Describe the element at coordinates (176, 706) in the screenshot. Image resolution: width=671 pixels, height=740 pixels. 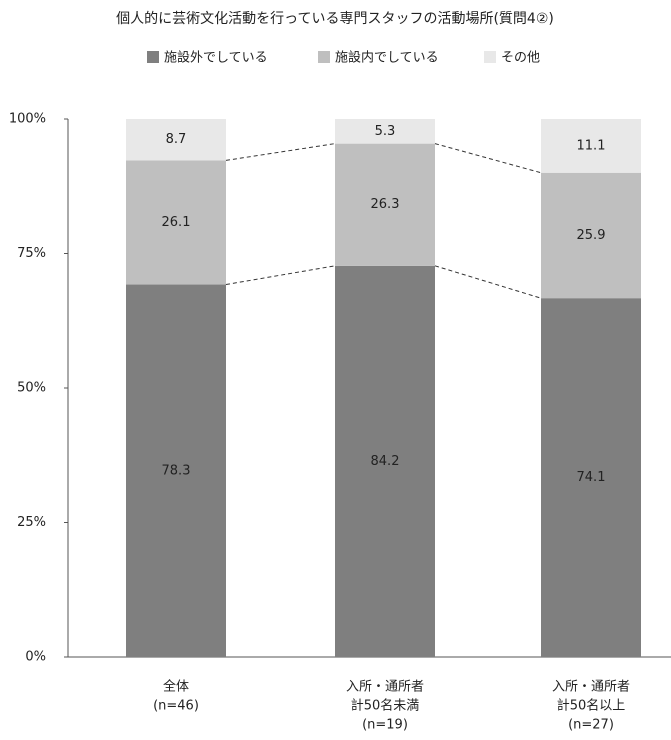
I see `x-tick-label: (n=46)` at that location.